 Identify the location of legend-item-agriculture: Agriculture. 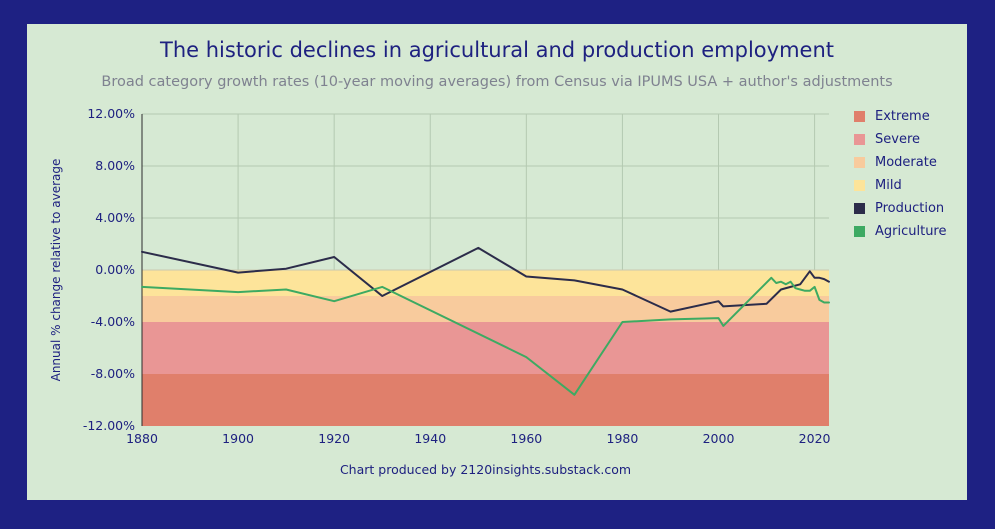
(900, 231).